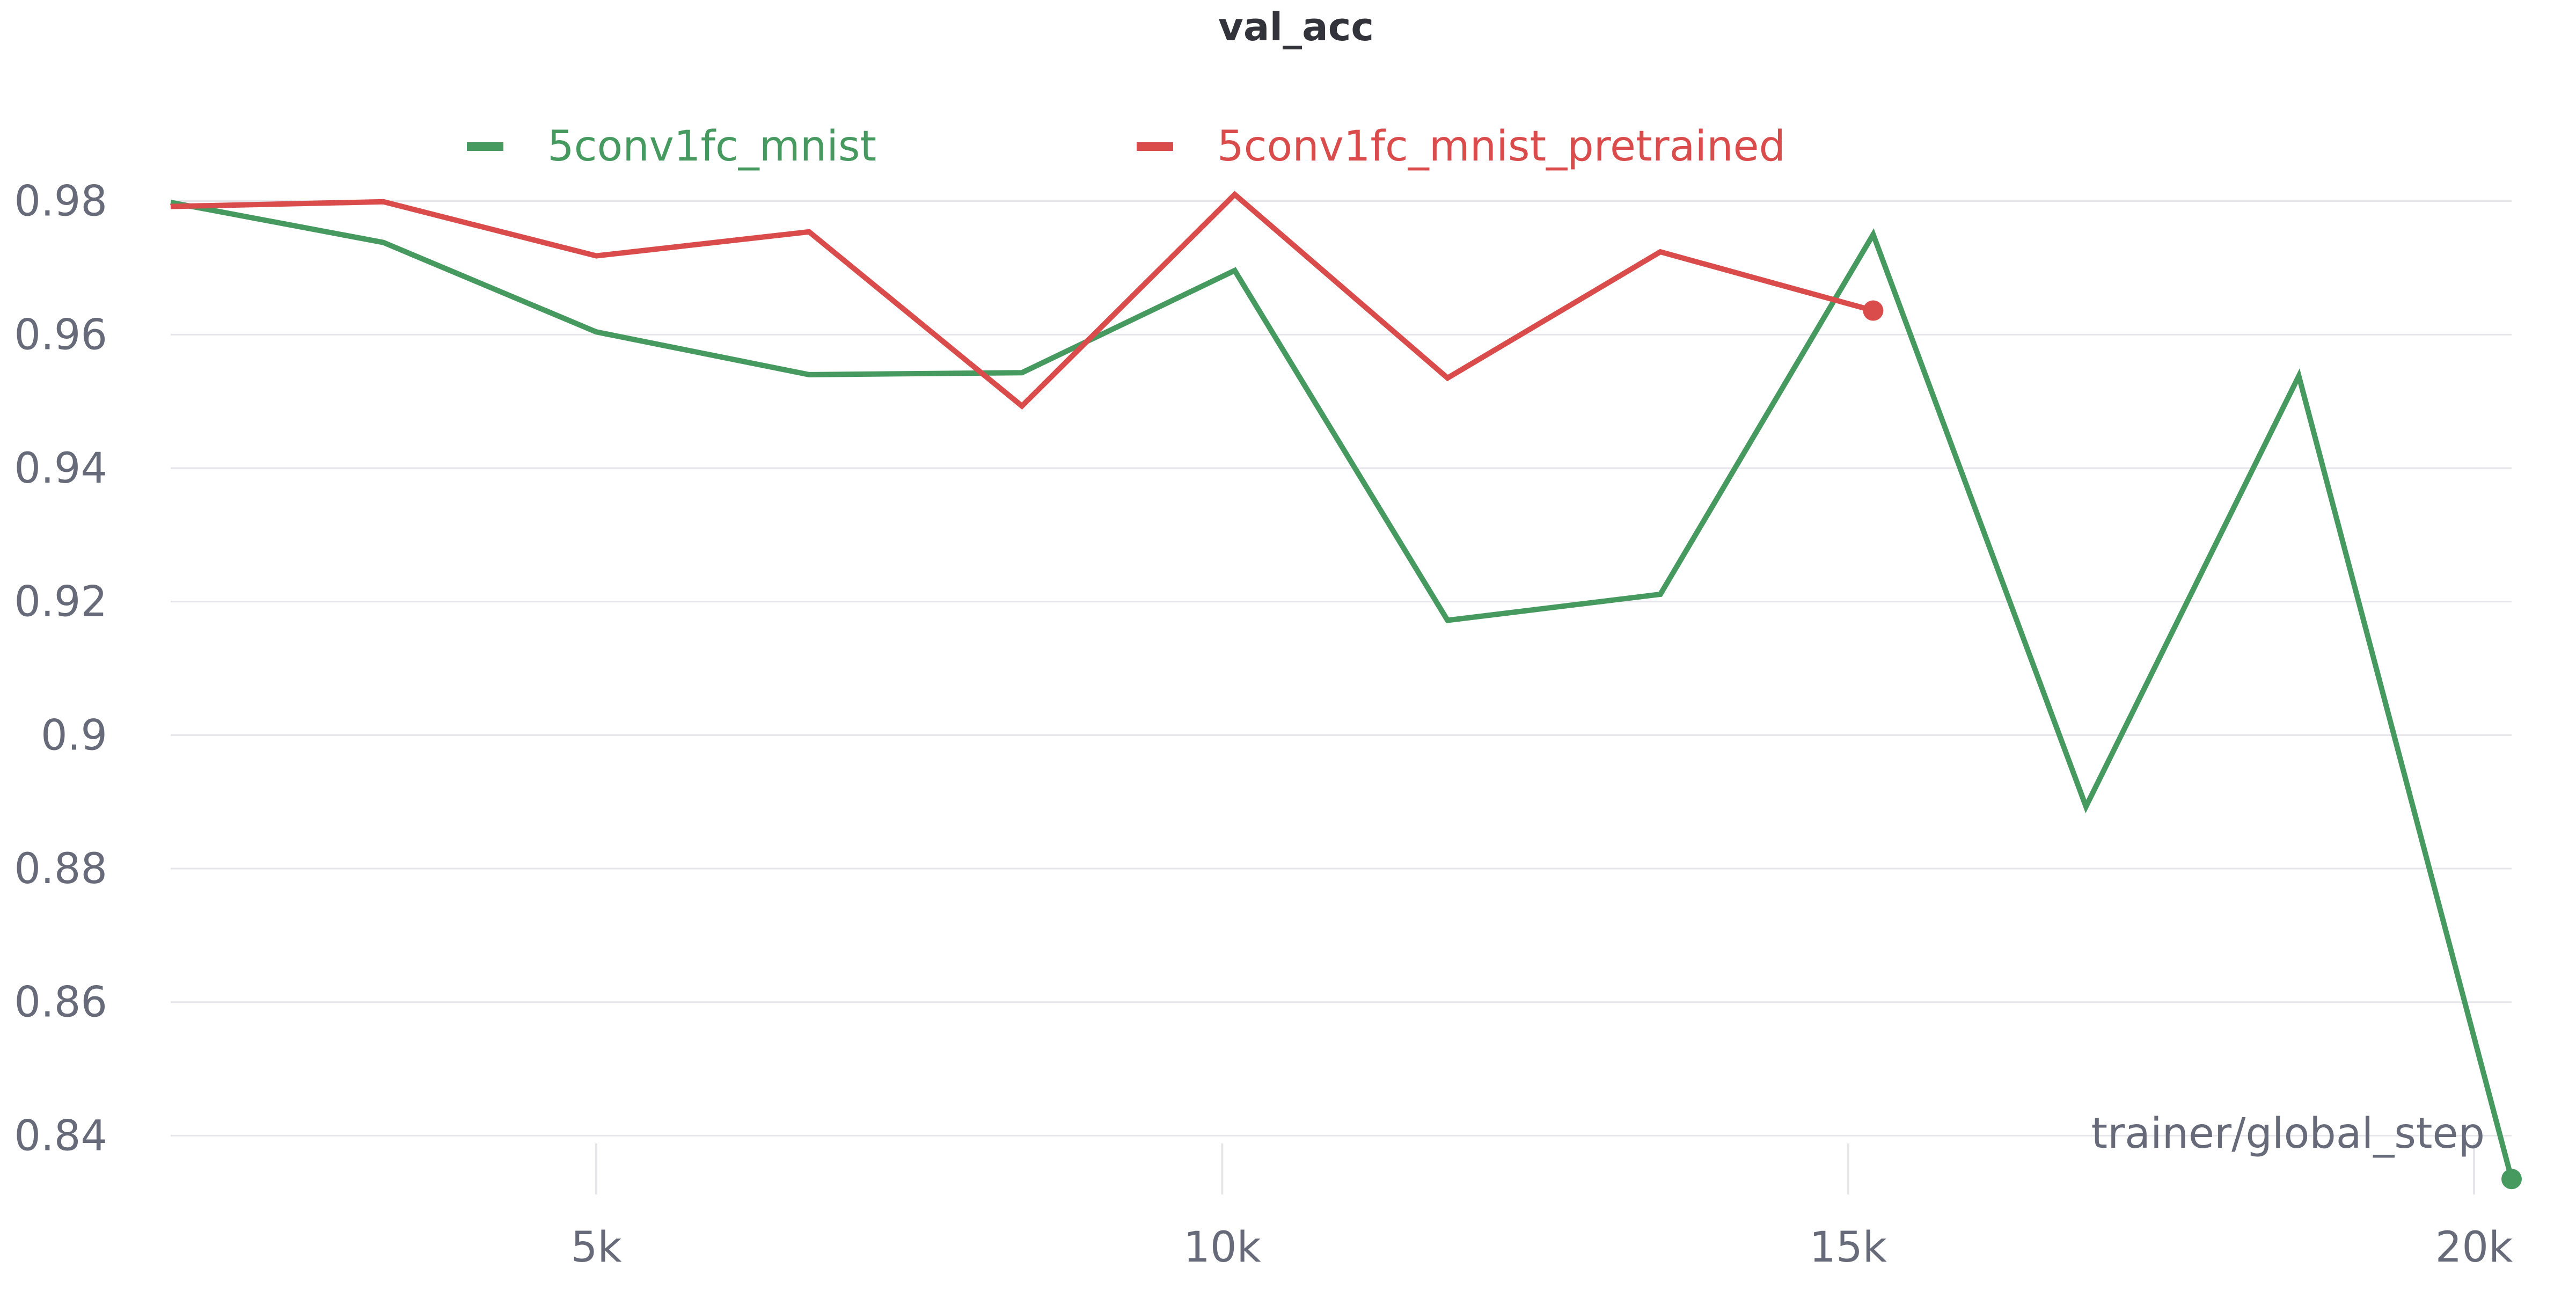 This screenshot has height=1297, width=2576. Describe the element at coordinates (1222, 1247) in the screenshot. I see `x-tick-label: 10k` at that location.